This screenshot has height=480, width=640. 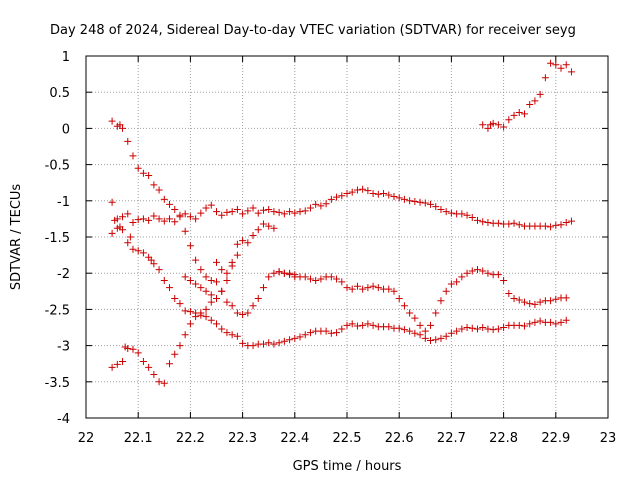 I want to click on x-axis-label: GPS time / hours, so click(x=347, y=466).